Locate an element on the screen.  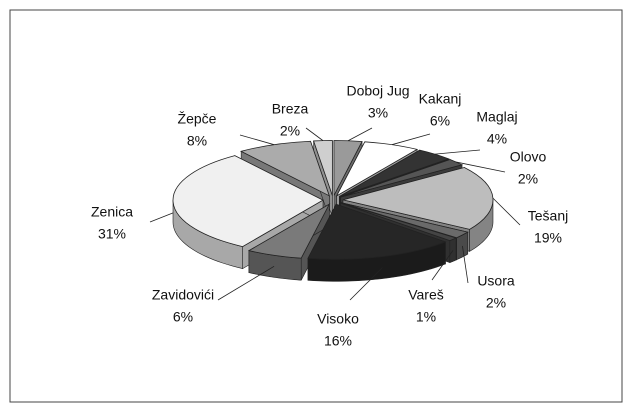
slice-value-label: 16% is located at coordinates (338, 341).